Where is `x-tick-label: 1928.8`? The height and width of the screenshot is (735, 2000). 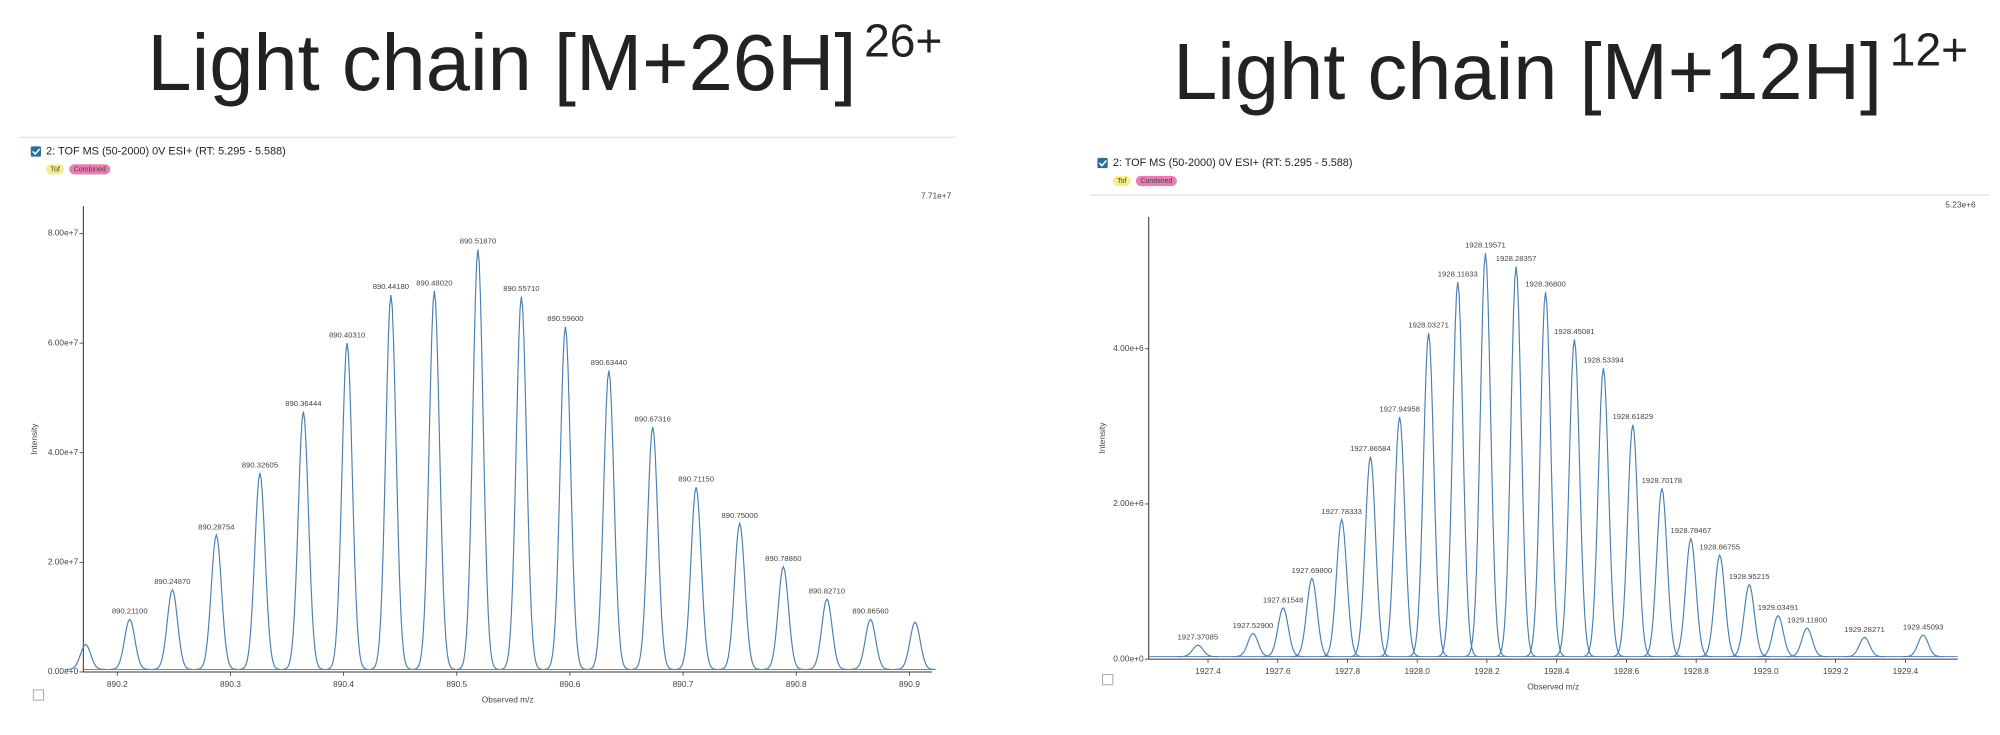
x-tick-label: 1928.8 is located at coordinates (1696, 671).